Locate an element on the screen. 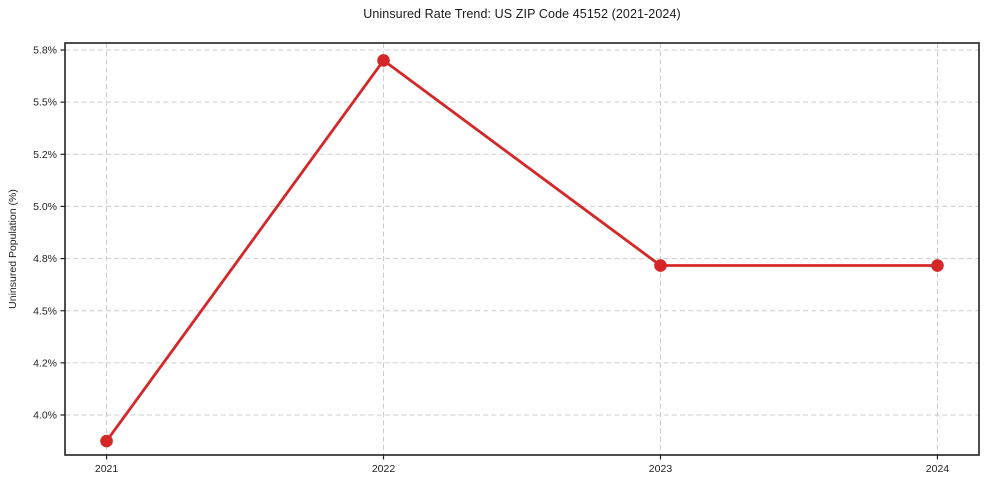  y-tick-label: 5.5% is located at coordinates (45, 103).